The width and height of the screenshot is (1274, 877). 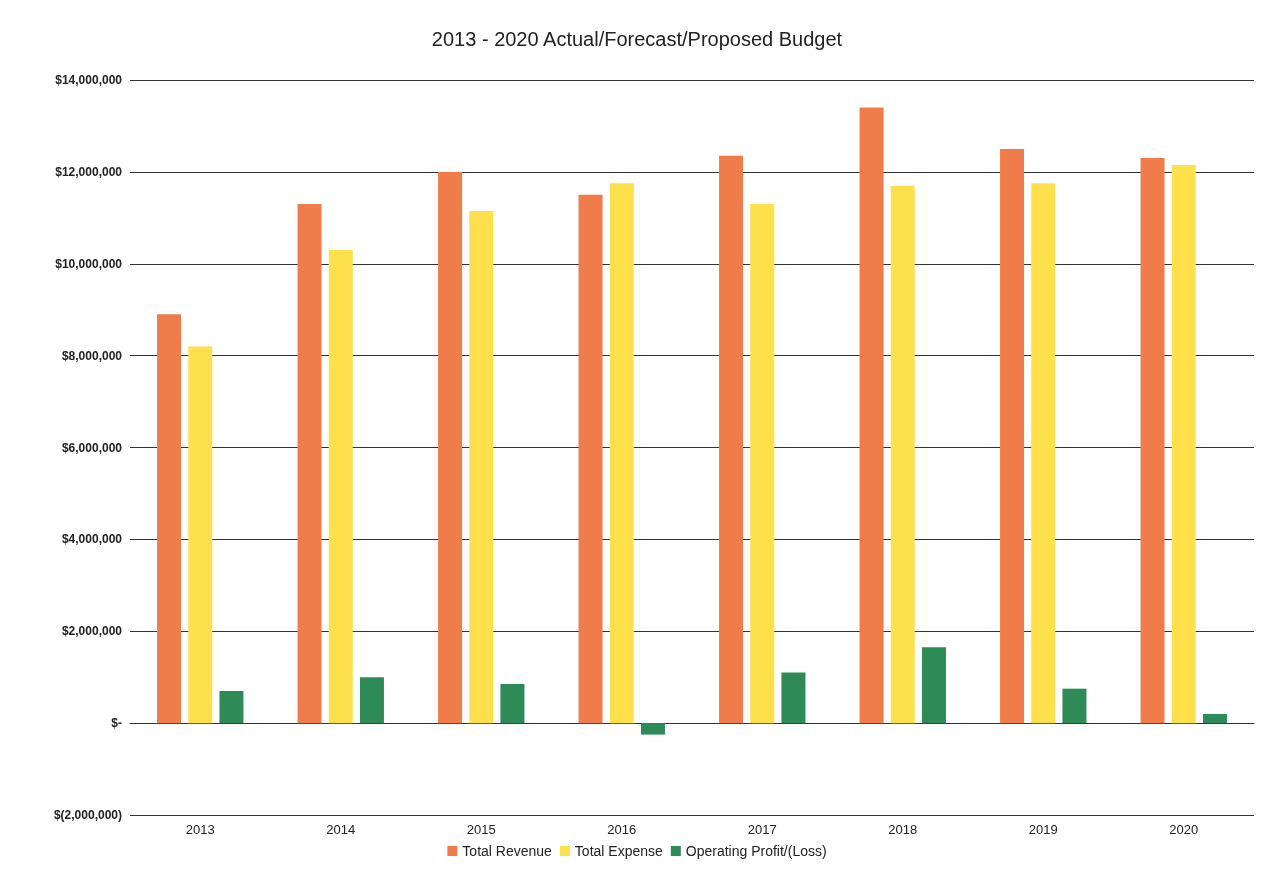 What do you see at coordinates (89, 171) in the screenshot?
I see `y-tick-label: $12,000,000` at bounding box center [89, 171].